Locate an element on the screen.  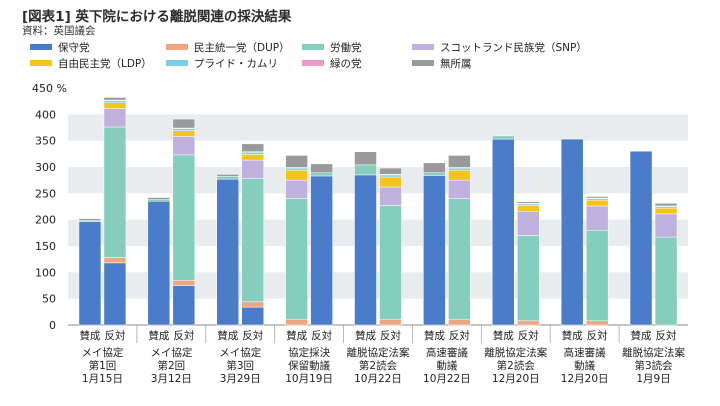
category-label: 第2回 is located at coordinates (171, 365).